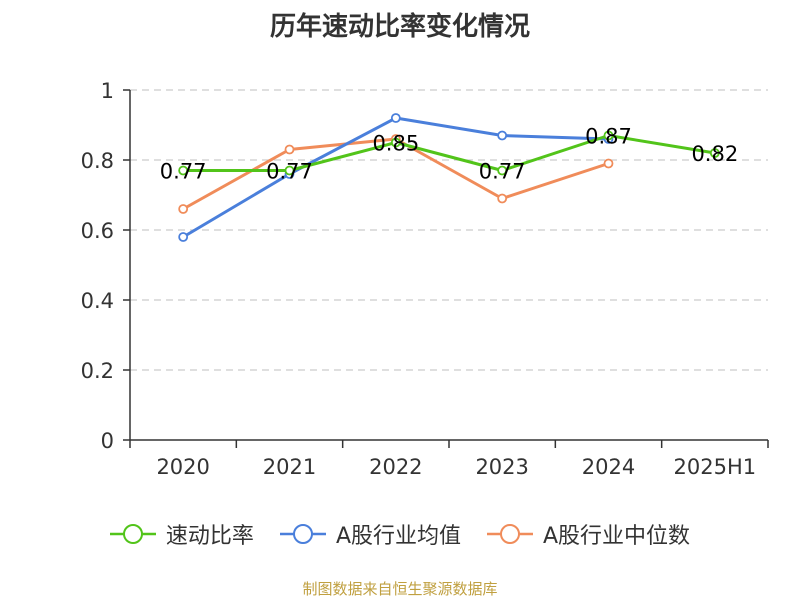 The image size is (800, 600). What do you see at coordinates (399, 27) in the screenshot?
I see `chart-title: 历年速动比率变化情况` at bounding box center [399, 27].